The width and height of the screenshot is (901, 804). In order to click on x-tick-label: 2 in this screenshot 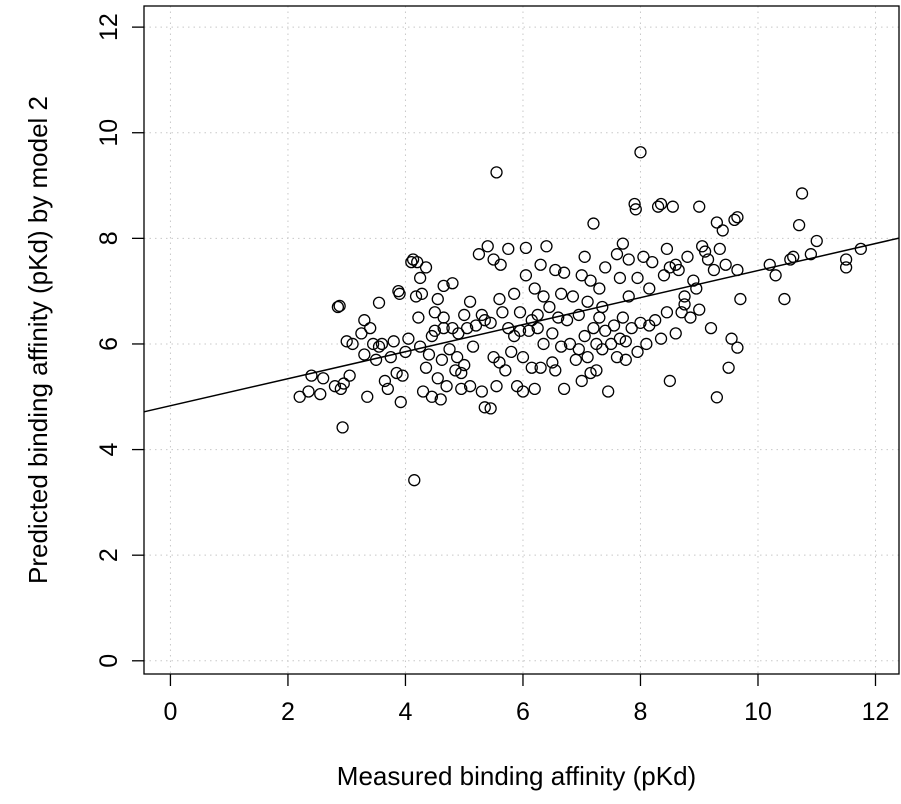, I will do `click(288, 712)`.